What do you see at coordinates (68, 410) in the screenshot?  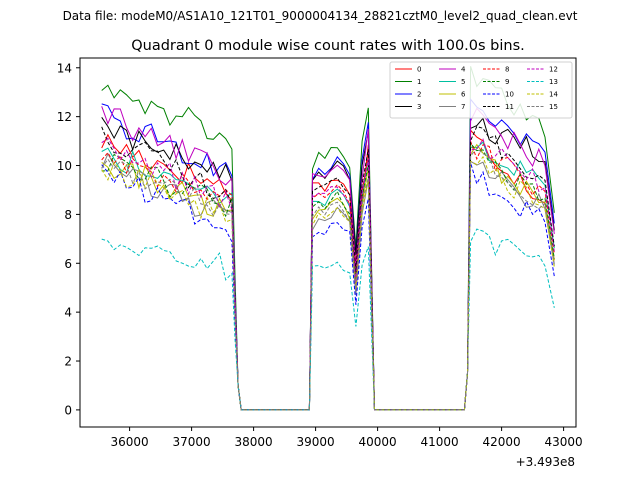 I see `y-tick-label: 0` at bounding box center [68, 410].